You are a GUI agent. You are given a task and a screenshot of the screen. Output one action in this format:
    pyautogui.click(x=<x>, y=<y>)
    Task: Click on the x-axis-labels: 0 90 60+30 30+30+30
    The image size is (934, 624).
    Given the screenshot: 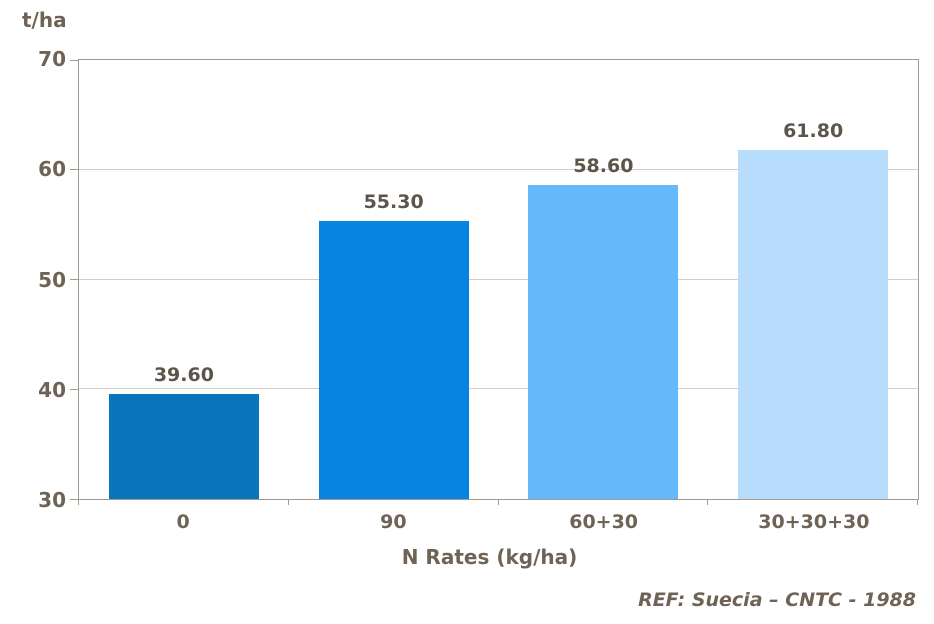 What is the action you would take?
    pyautogui.click(x=498, y=521)
    